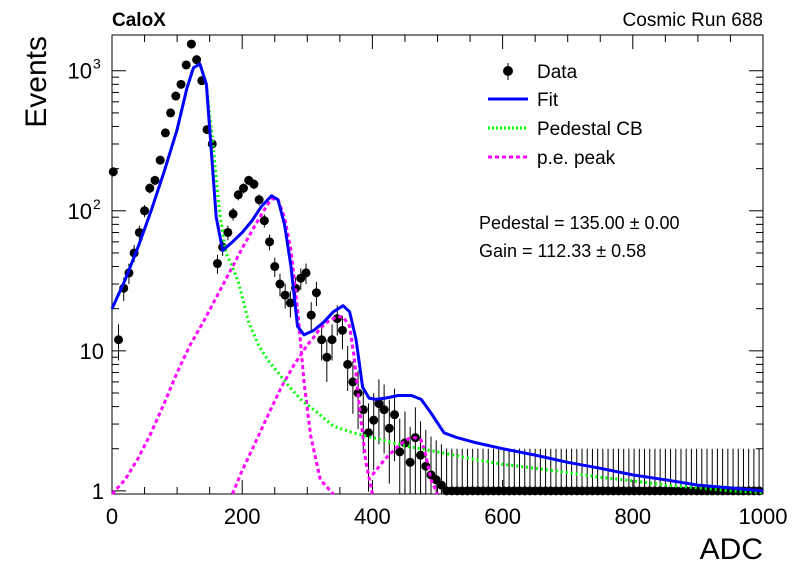  What do you see at coordinates (548, 100) in the screenshot?
I see `legend-label-fit: Fit` at bounding box center [548, 100].